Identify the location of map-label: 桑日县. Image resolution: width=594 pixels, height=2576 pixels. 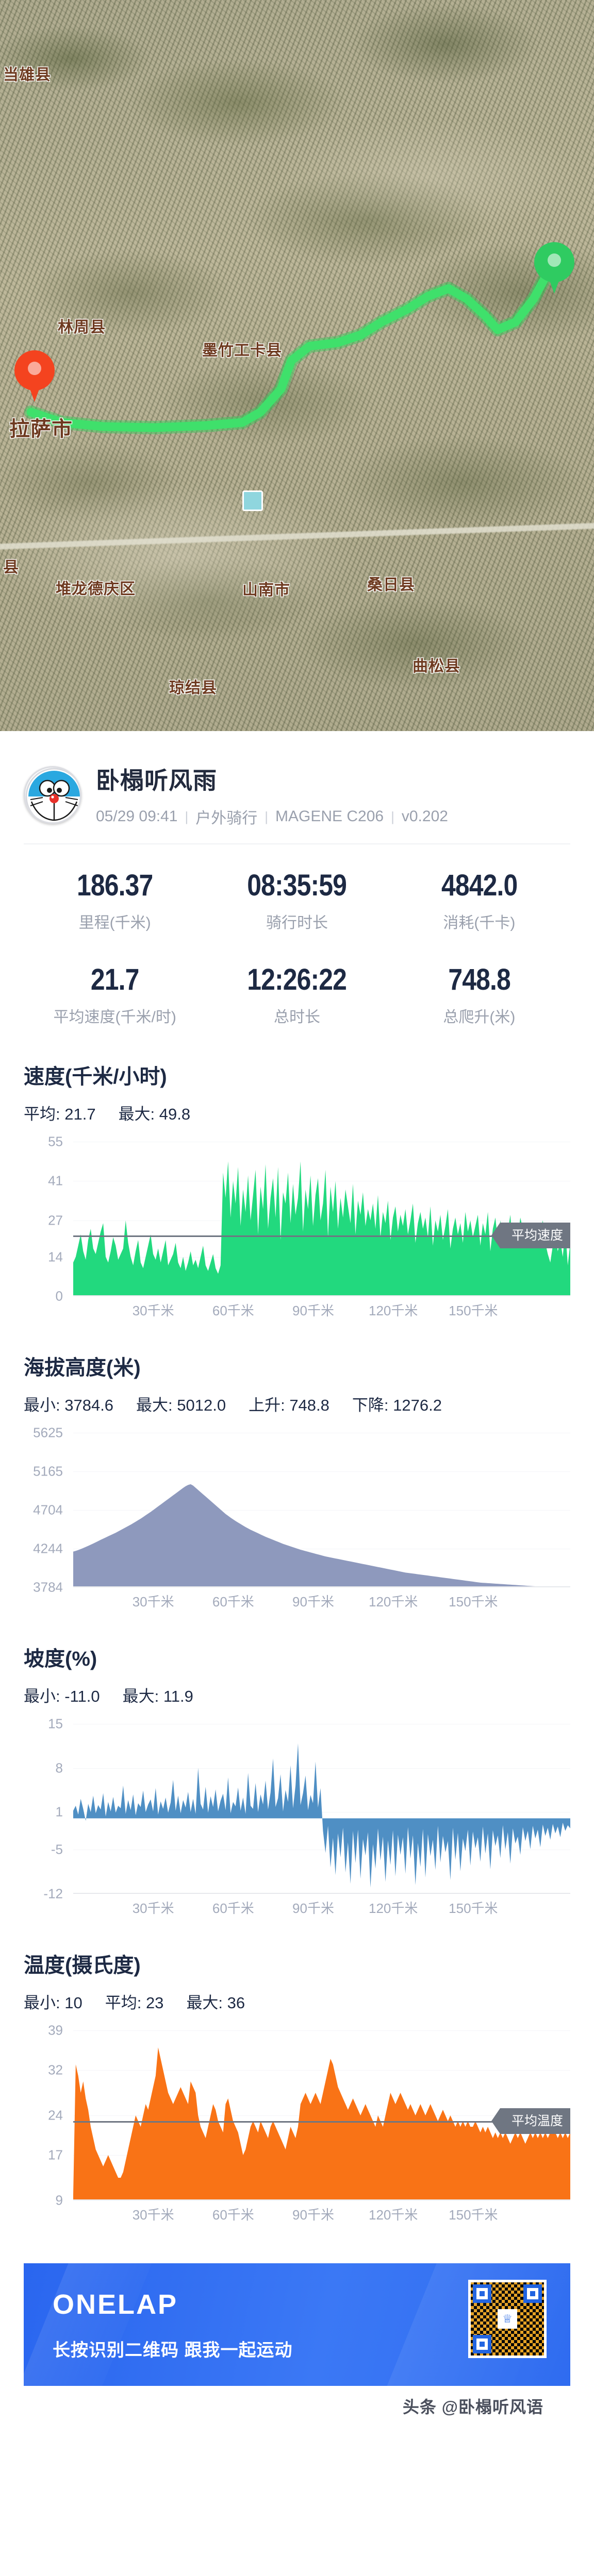
(391, 585).